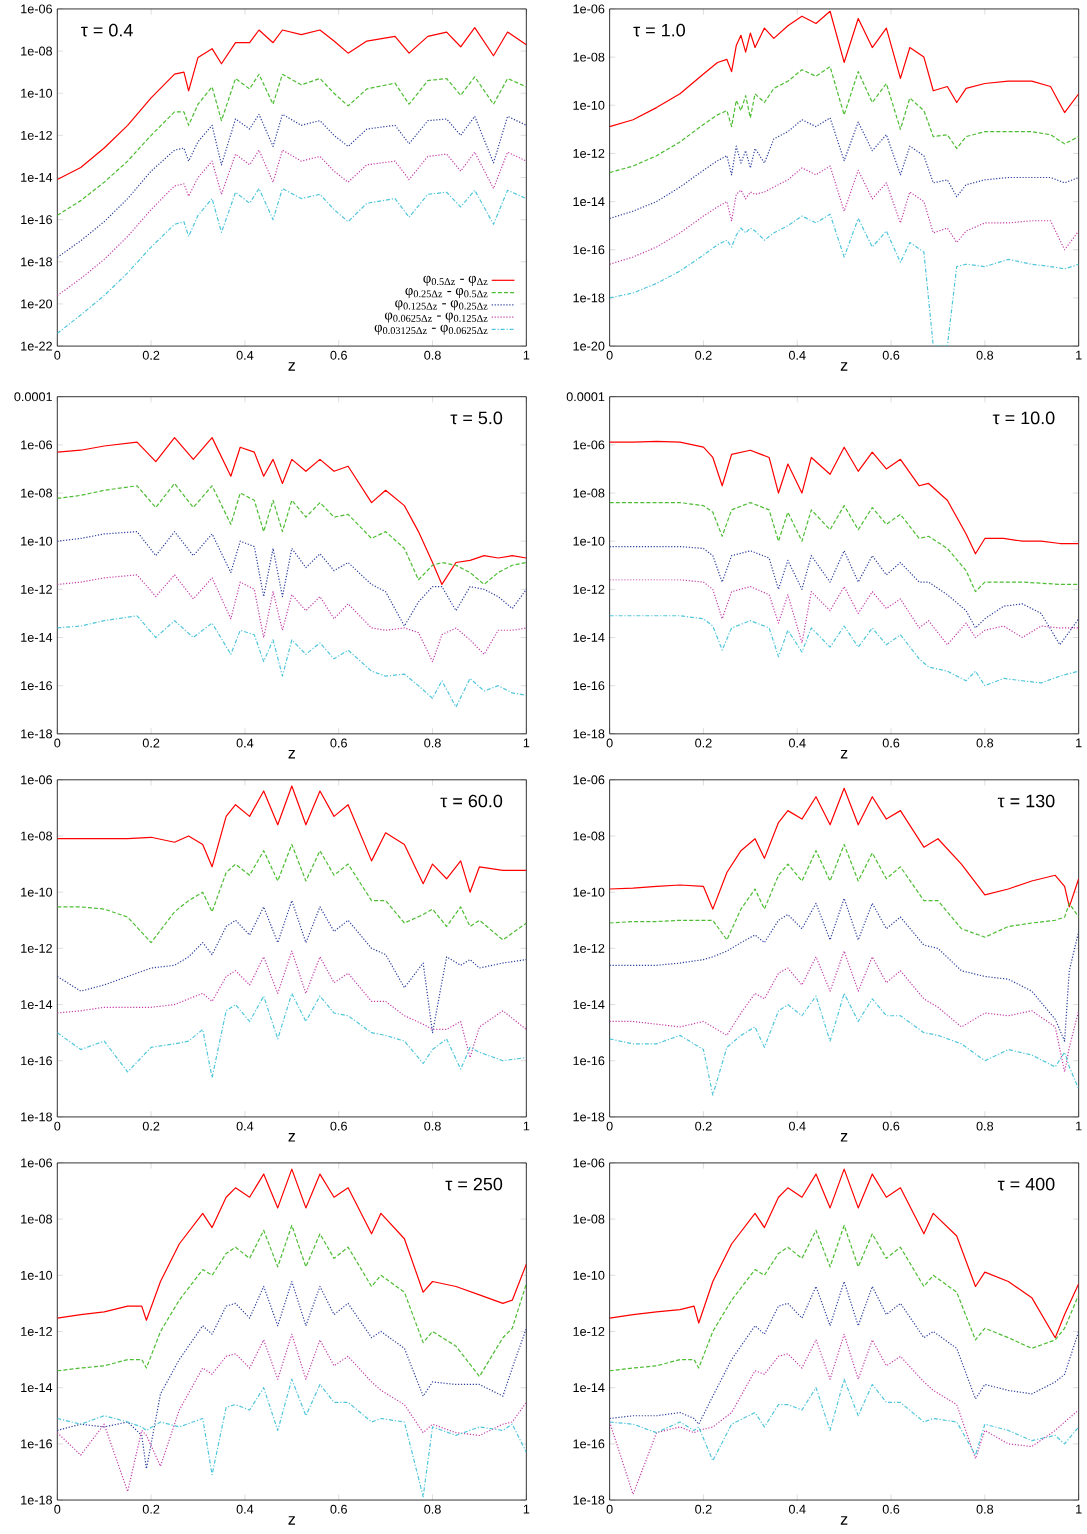 The image size is (1087, 1534). Describe the element at coordinates (455, 280) in the screenshot. I see `legend-label: φ$_{0.5Δz}$ - φ$_{Δz}$` at that location.